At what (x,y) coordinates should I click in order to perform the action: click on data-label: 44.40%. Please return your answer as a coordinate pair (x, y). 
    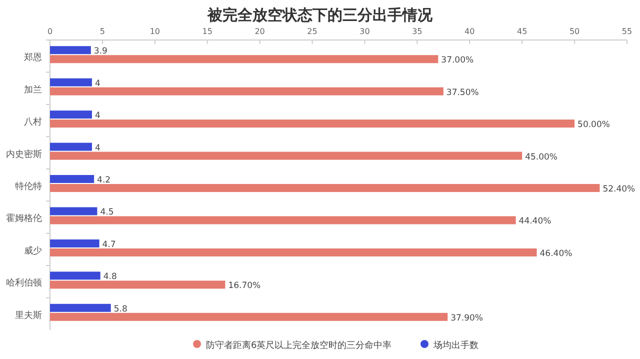
    Looking at the image, I should click on (535, 221).